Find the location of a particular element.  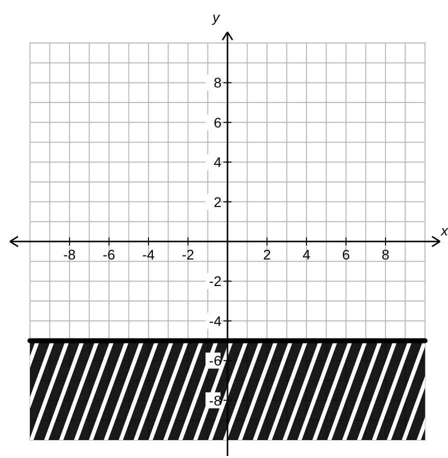

x-tick-label: -8 is located at coordinates (69, 254).